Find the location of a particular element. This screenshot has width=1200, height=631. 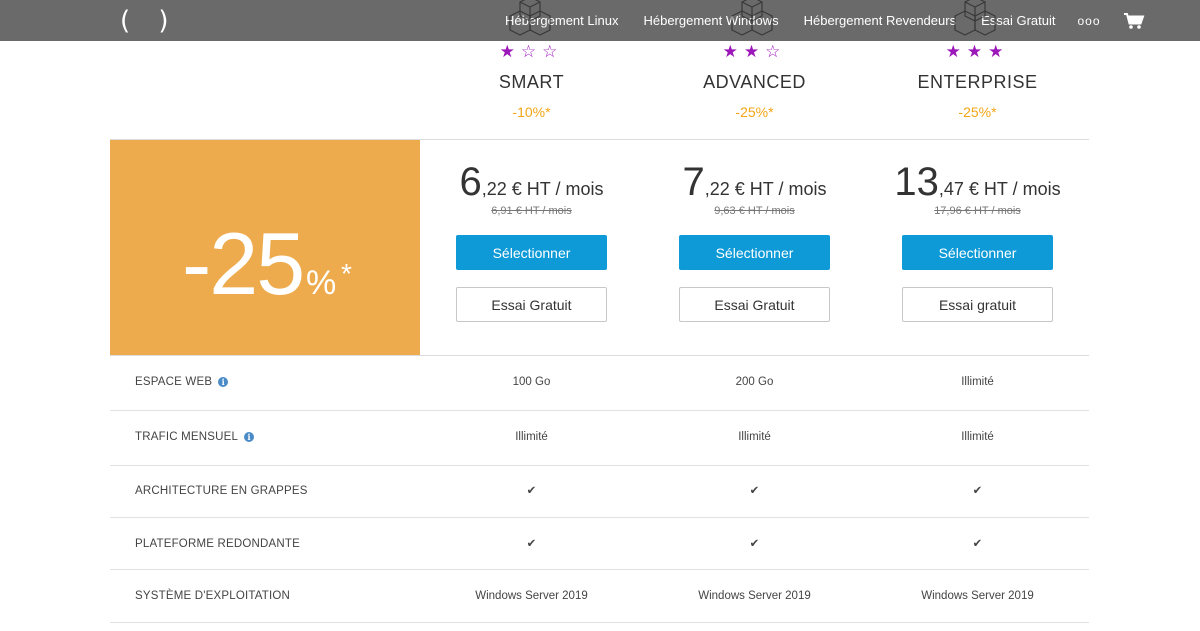

cart-icon is located at coordinates (1134, 21).